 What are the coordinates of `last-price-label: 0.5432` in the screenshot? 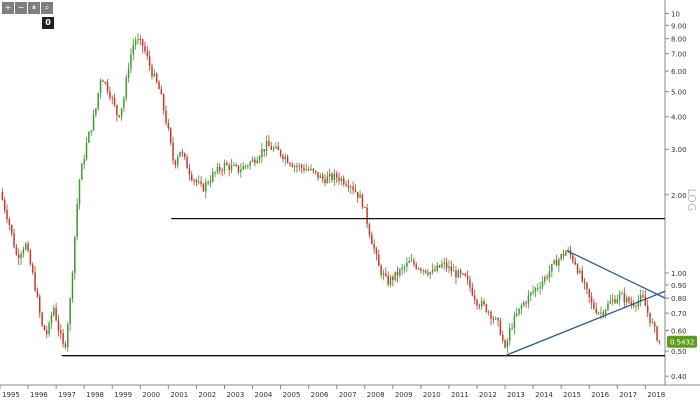 It's located at (682, 343).